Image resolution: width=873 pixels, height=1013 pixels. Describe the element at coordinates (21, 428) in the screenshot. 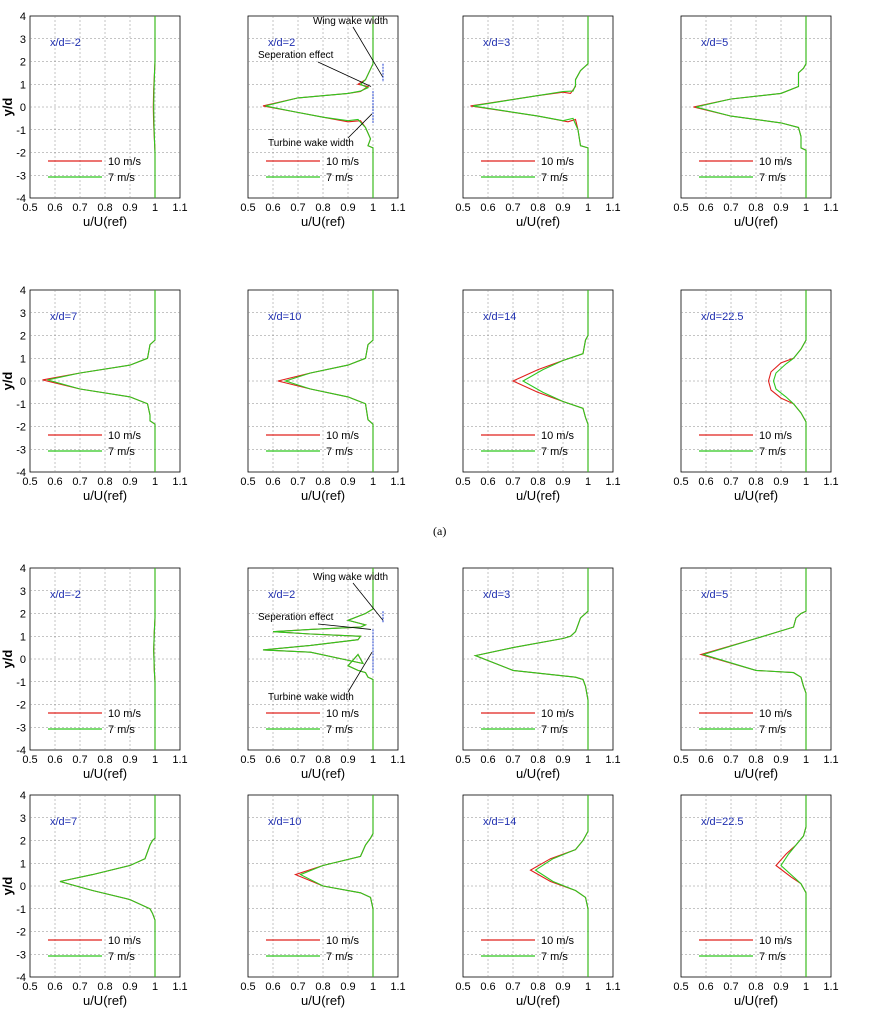

I see `y-tick-label: -2` at that location.